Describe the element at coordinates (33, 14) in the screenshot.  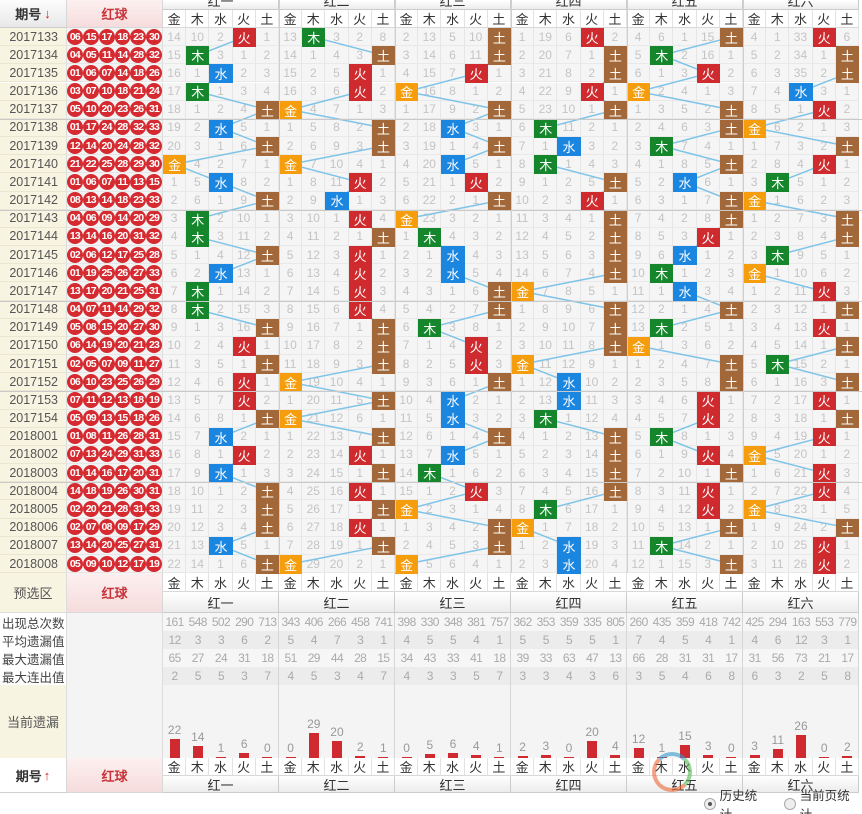
I see `issue-header: 期号 ↓` at that location.